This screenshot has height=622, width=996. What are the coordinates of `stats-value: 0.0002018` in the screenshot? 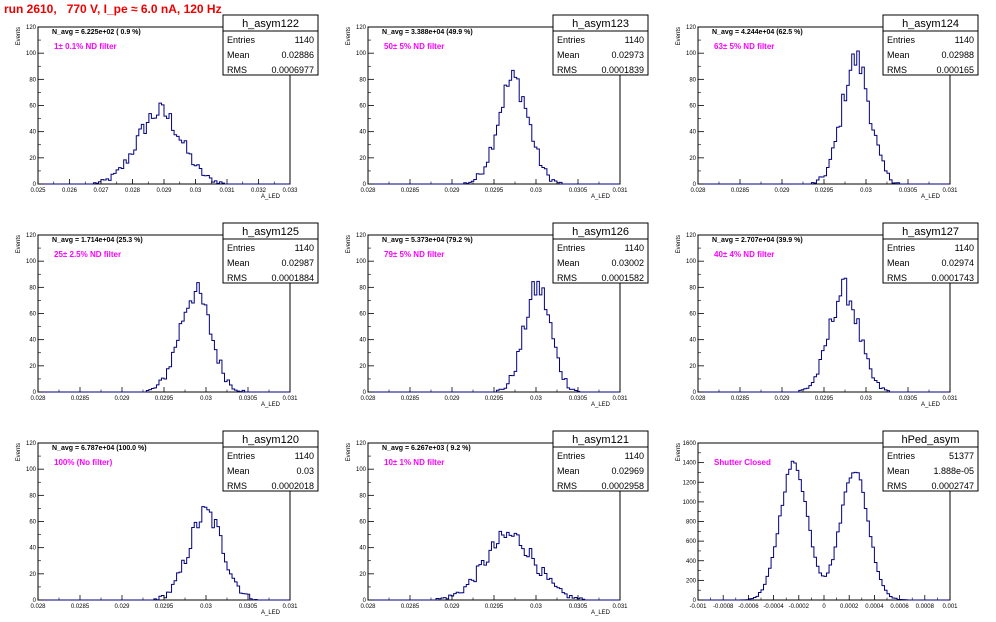 It's located at (292, 486).